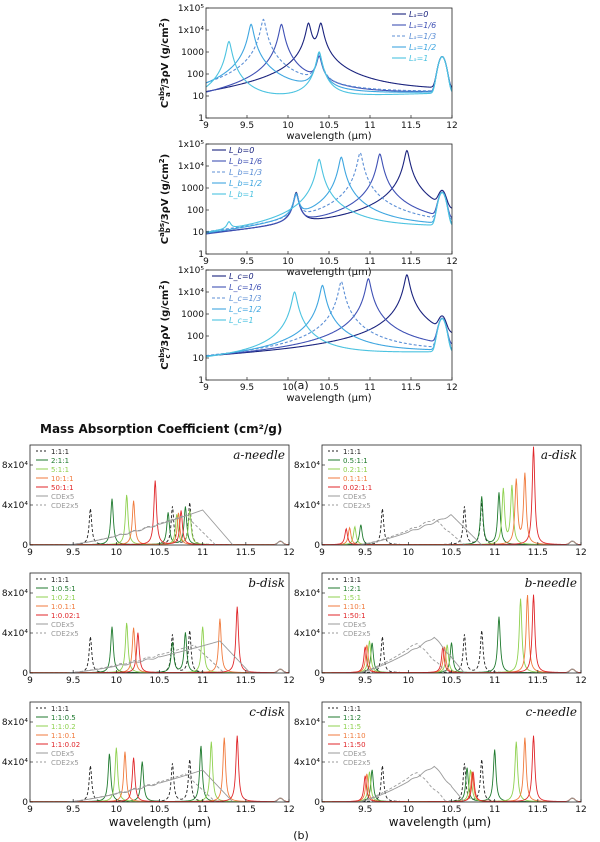 The height and width of the screenshot is (842, 600). I want to click on legend-label: 1:5:1, so click(352, 598).